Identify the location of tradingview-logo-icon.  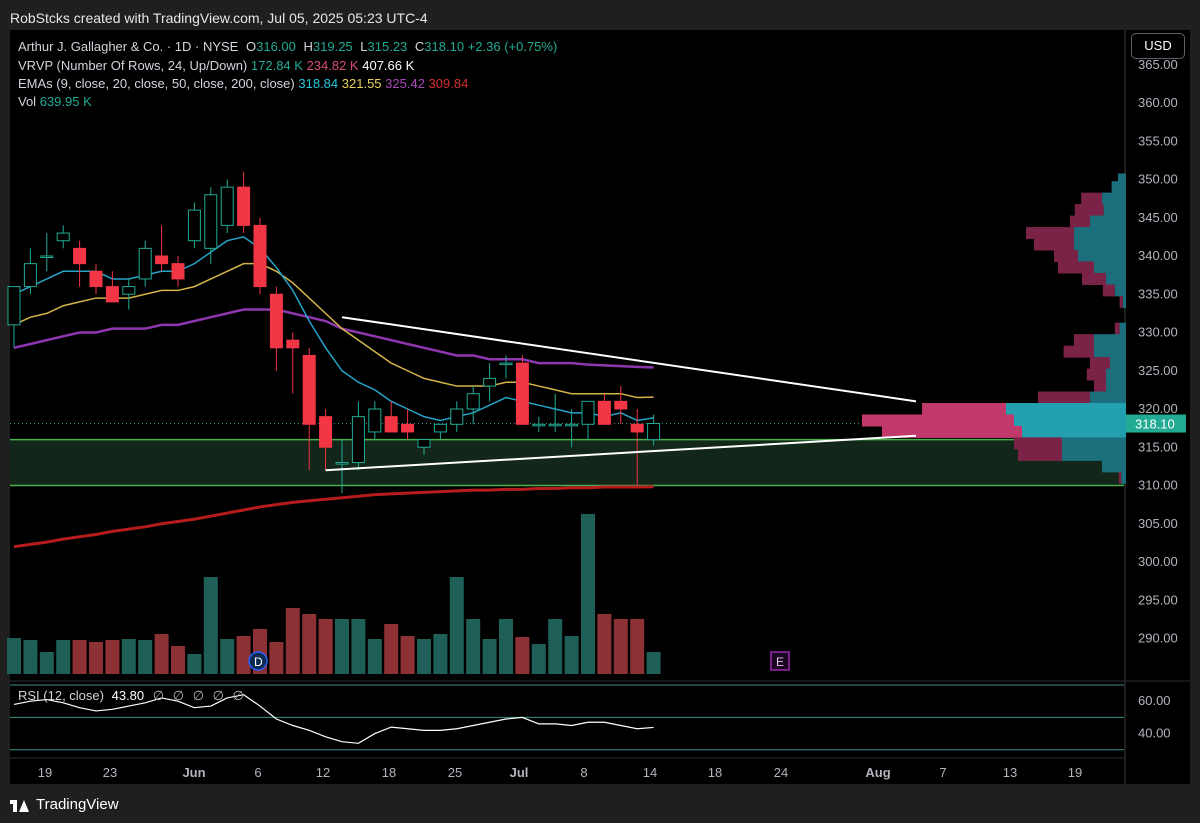
(20, 805).